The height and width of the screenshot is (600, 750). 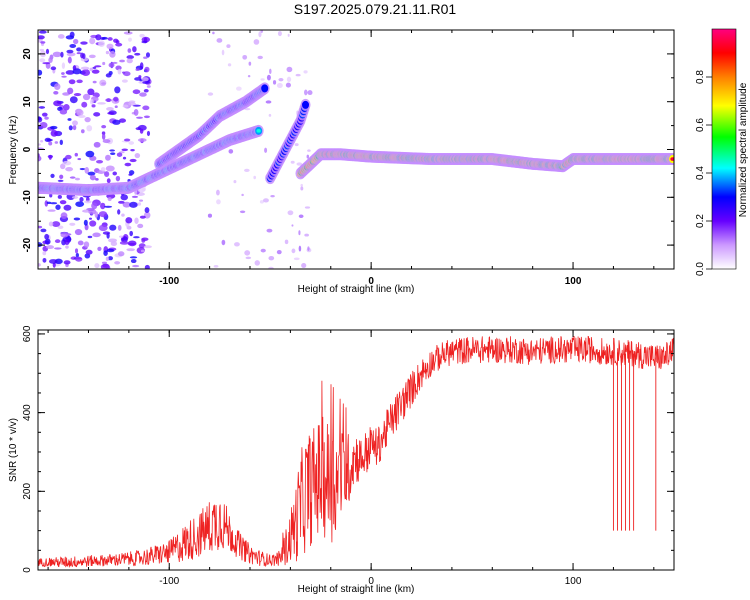 What do you see at coordinates (27, 149) in the screenshot?
I see `y-tick-label: 0` at bounding box center [27, 149].